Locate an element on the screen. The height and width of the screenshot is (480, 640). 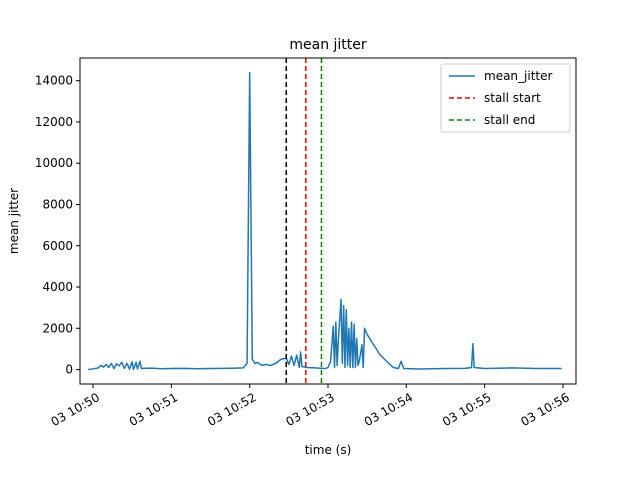
x-tick-label: 03 10:53 is located at coordinates (309, 409).